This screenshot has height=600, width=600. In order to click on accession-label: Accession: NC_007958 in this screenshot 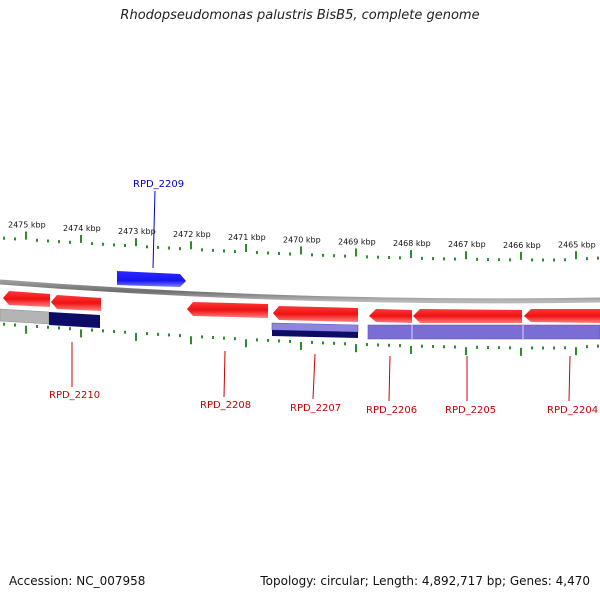, I will do `click(77, 581)`.